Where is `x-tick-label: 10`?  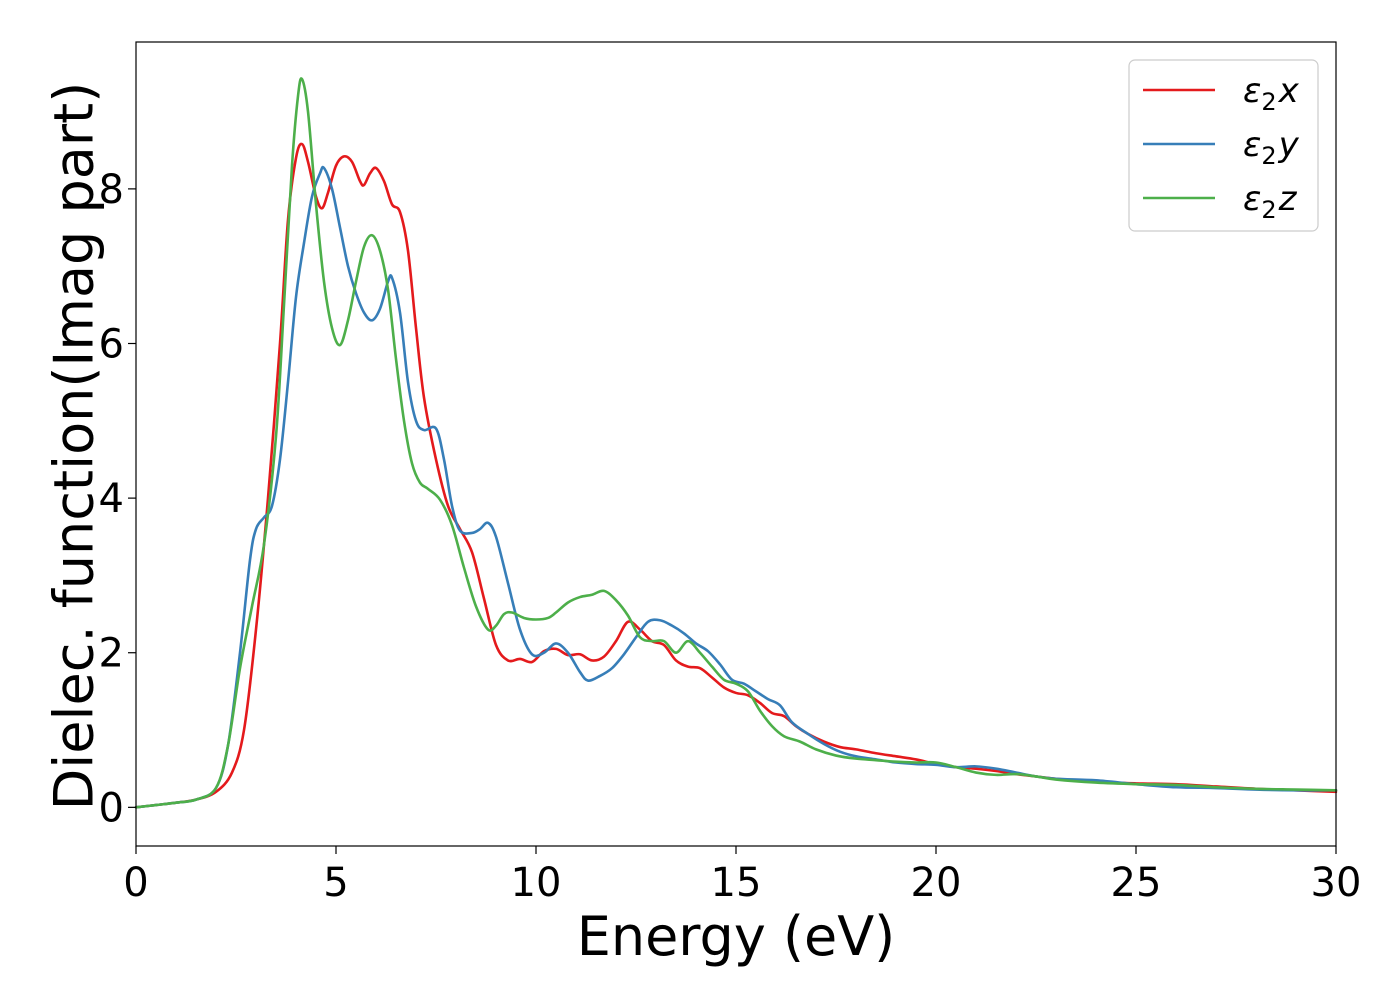
x-tick-label: 10 is located at coordinates (536, 883).